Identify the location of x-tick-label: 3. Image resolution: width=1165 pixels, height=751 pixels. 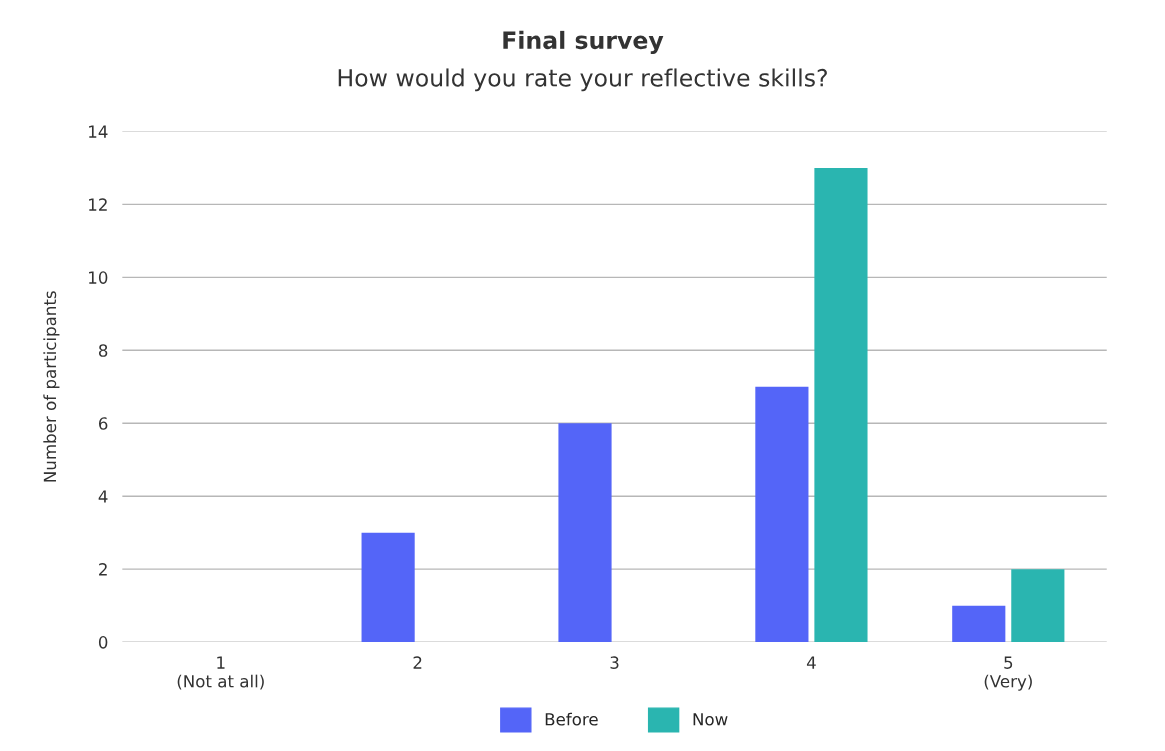
(614, 662).